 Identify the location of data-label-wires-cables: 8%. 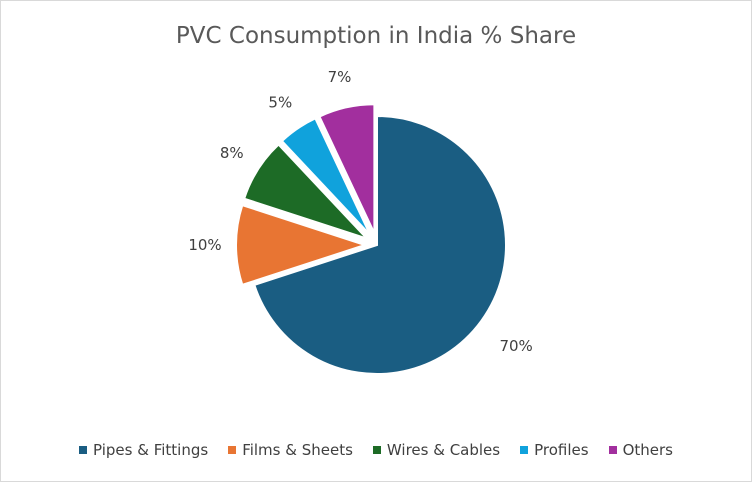
(232, 153).